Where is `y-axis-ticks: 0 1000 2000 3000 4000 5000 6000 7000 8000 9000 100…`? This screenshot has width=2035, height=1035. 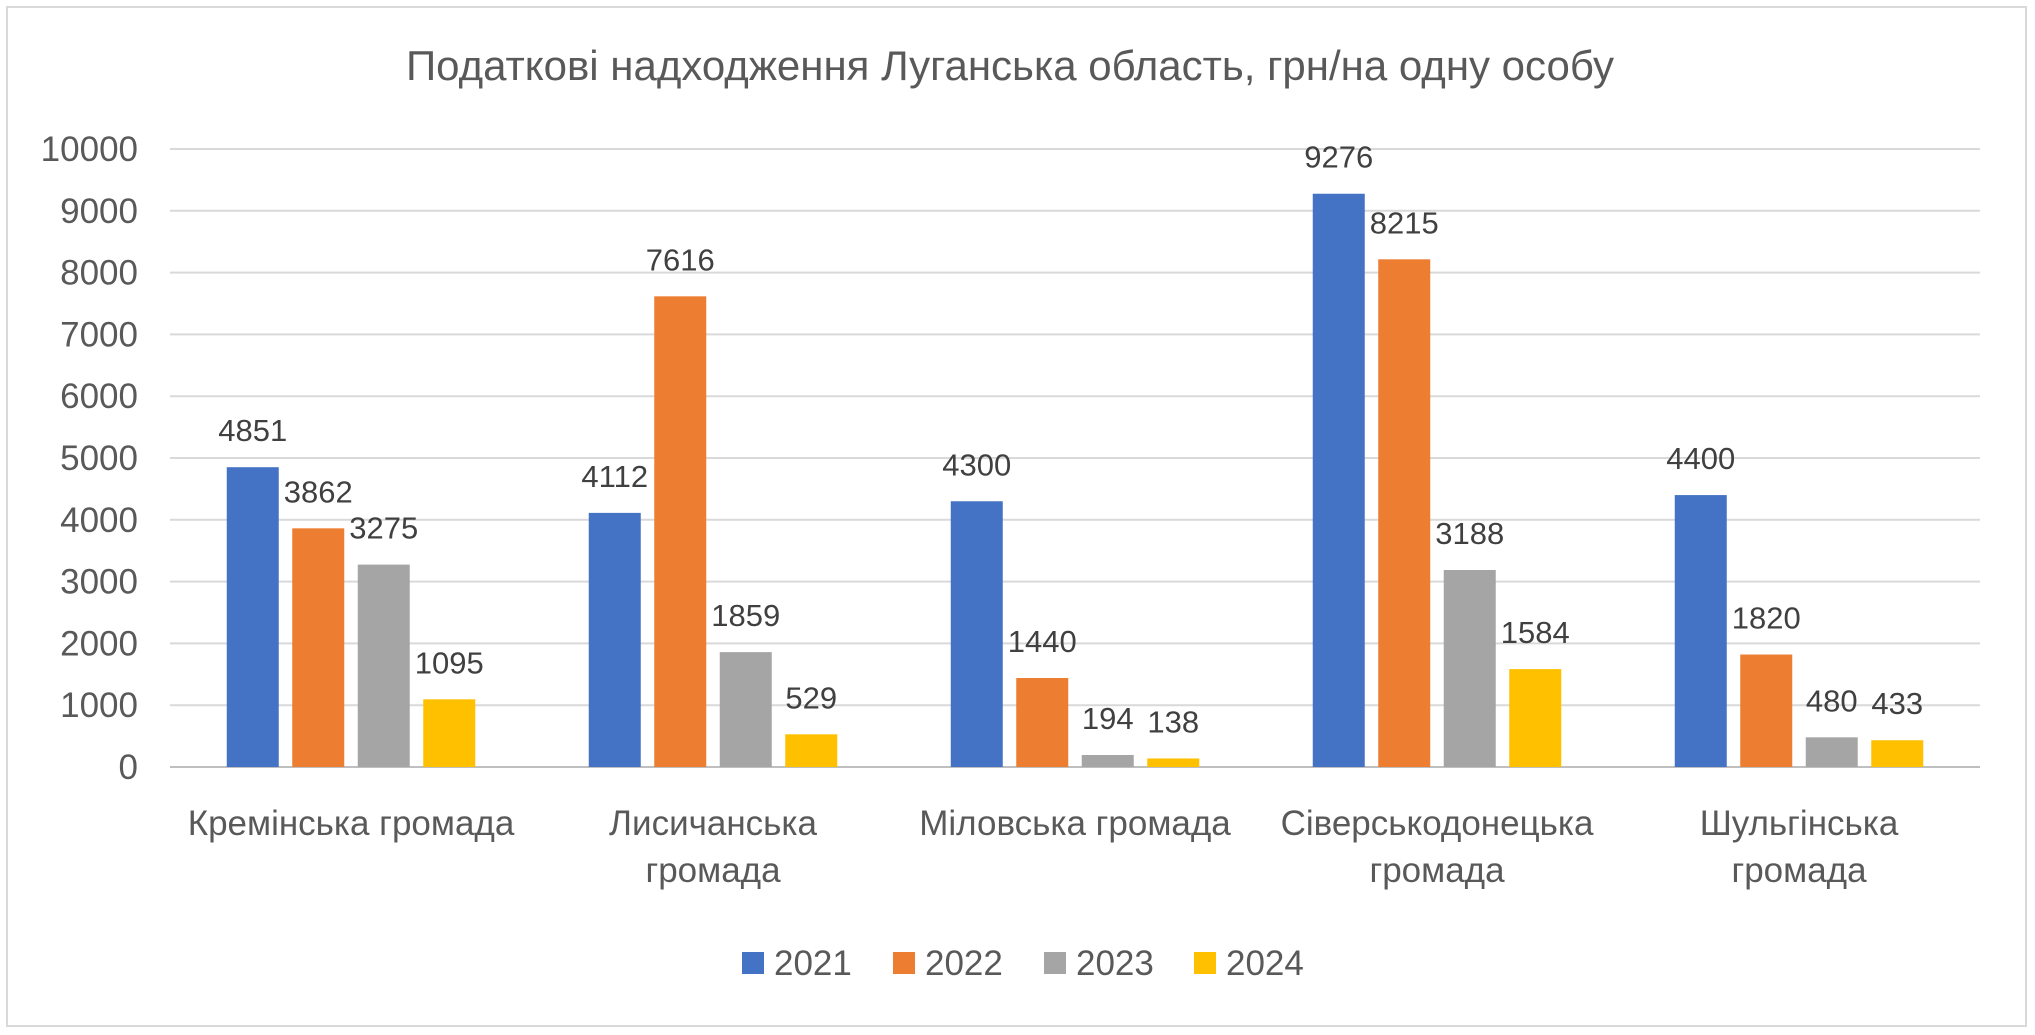 y-axis-ticks: 0 1000 2000 3000 4000 5000 6000 7000 8000 9000 100… is located at coordinates (89, 458).